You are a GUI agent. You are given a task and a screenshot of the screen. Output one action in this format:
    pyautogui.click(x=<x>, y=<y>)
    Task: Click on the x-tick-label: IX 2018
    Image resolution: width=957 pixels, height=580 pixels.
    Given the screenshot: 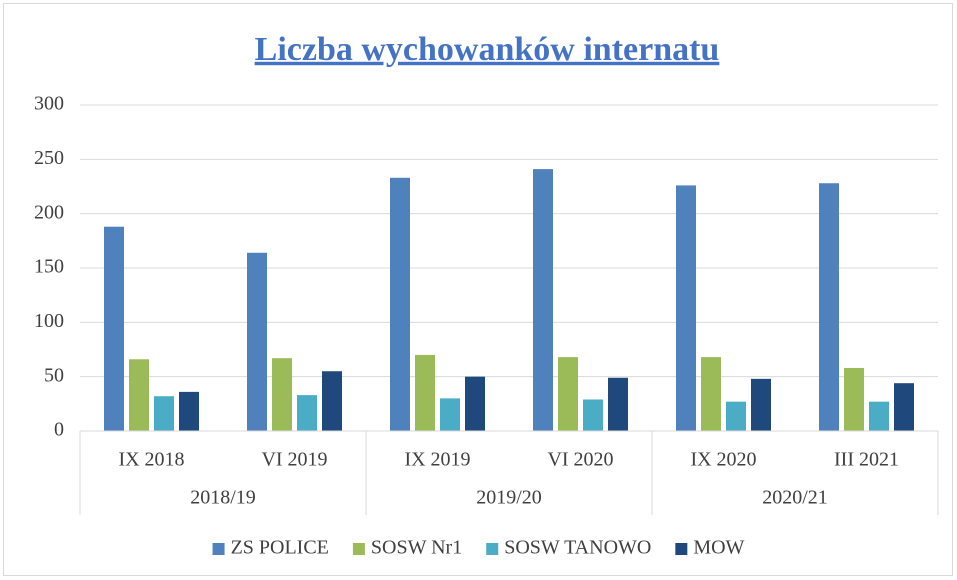 What is the action you would take?
    pyautogui.click(x=151, y=460)
    